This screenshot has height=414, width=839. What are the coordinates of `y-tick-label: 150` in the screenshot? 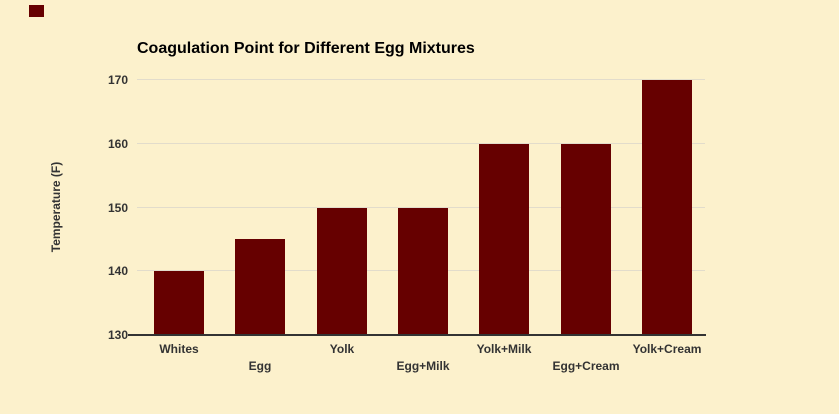 It's located at (117, 208).